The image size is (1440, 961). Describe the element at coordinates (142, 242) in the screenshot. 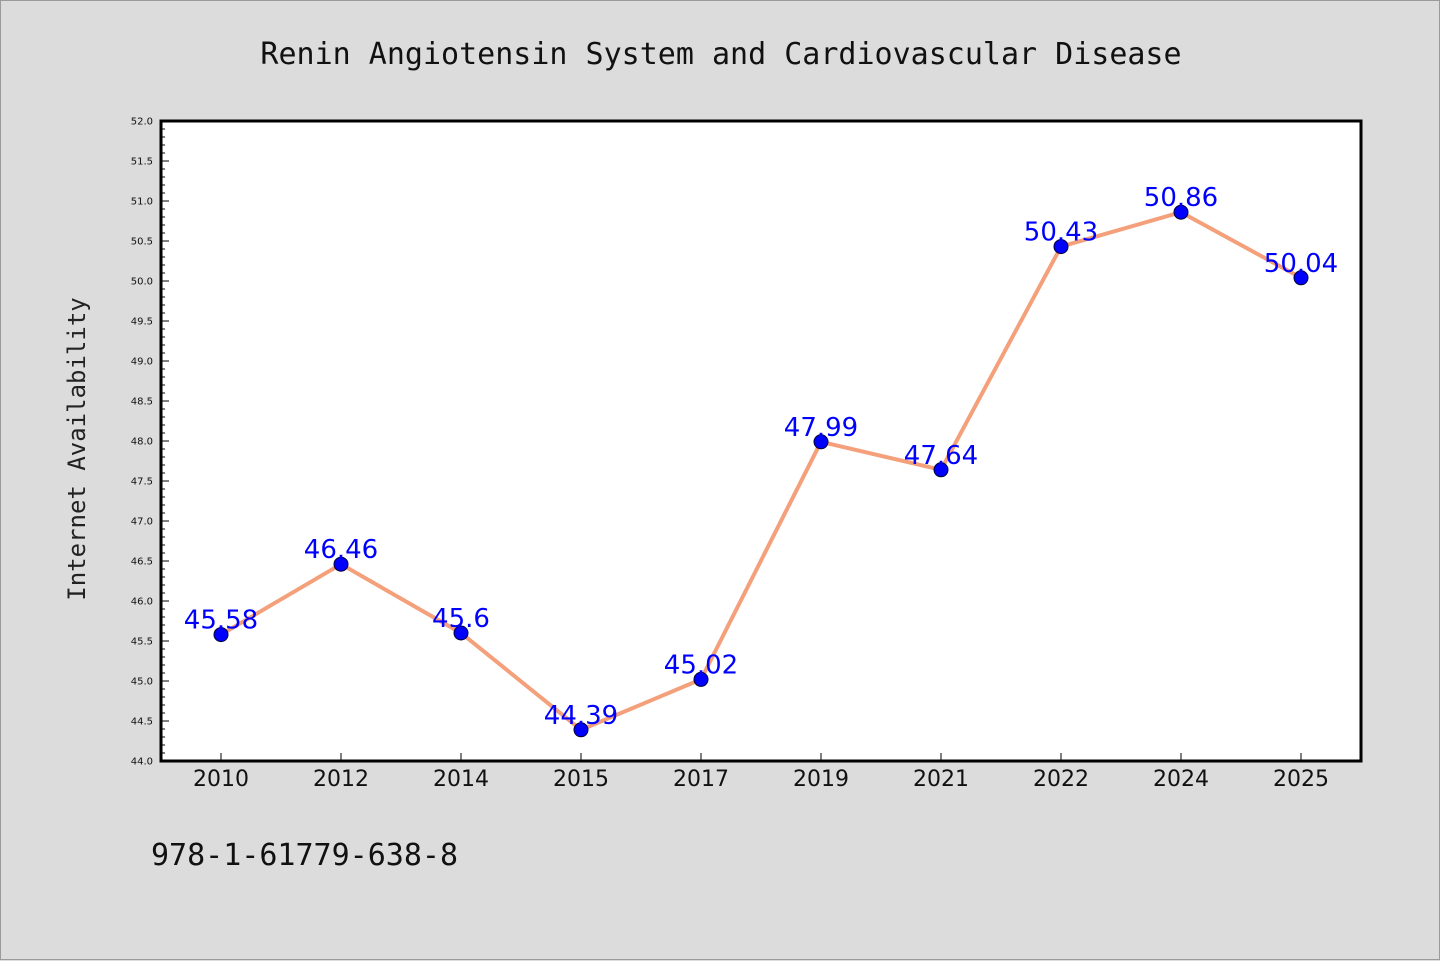

I see `y-tick-label: 50.5` at that location.